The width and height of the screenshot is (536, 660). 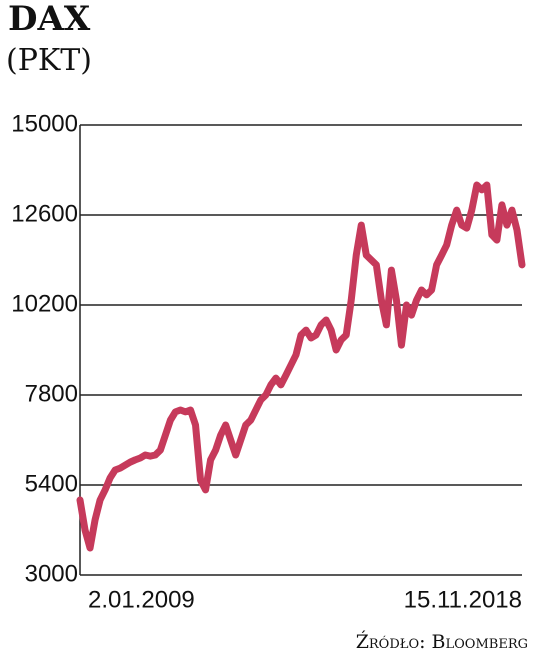 What do you see at coordinates (463, 599) in the screenshot?
I see `x-tick-label: 15.11.2018` at bounding box center [463, 599].